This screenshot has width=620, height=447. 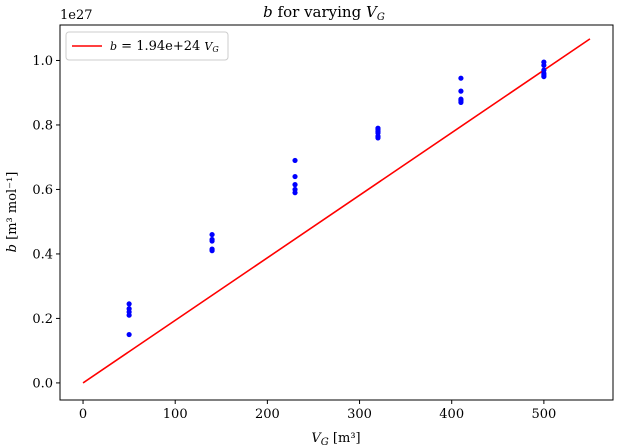 What do you see at coordinates (381, 17) in the screenshot?
I see `title-sub-g: G` at bounding box center [381, 17].